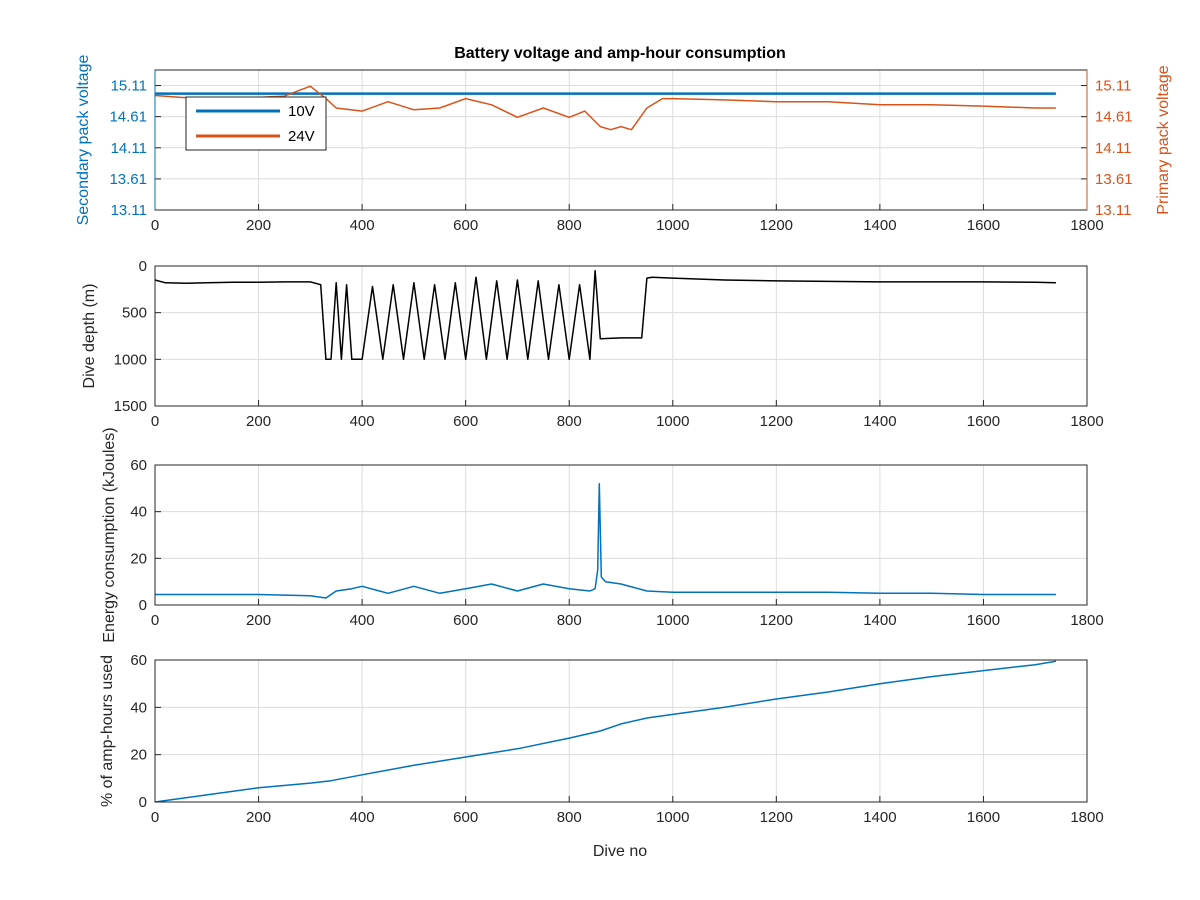 This screenshot has height=900, width=1200. I want to click on right-y-tick-label: 13.61, so click(1114, 179).